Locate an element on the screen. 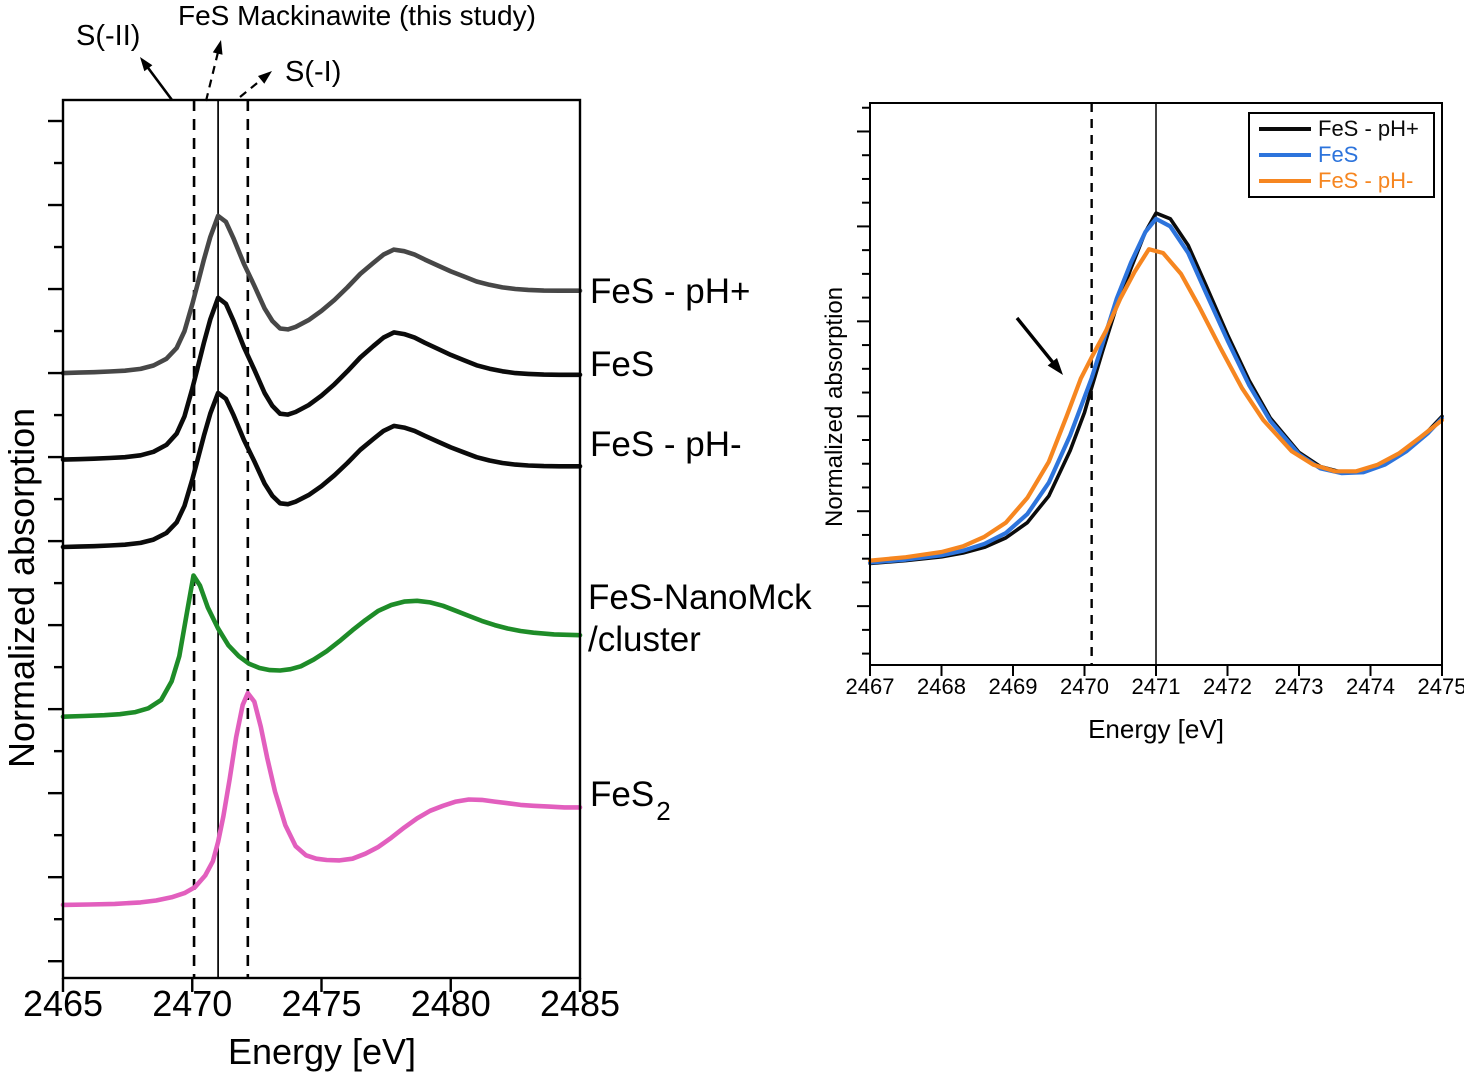 This screenshot has width=1464, height=1081. legend-entry-fes: FeS is located at coordinates (1346, 155).